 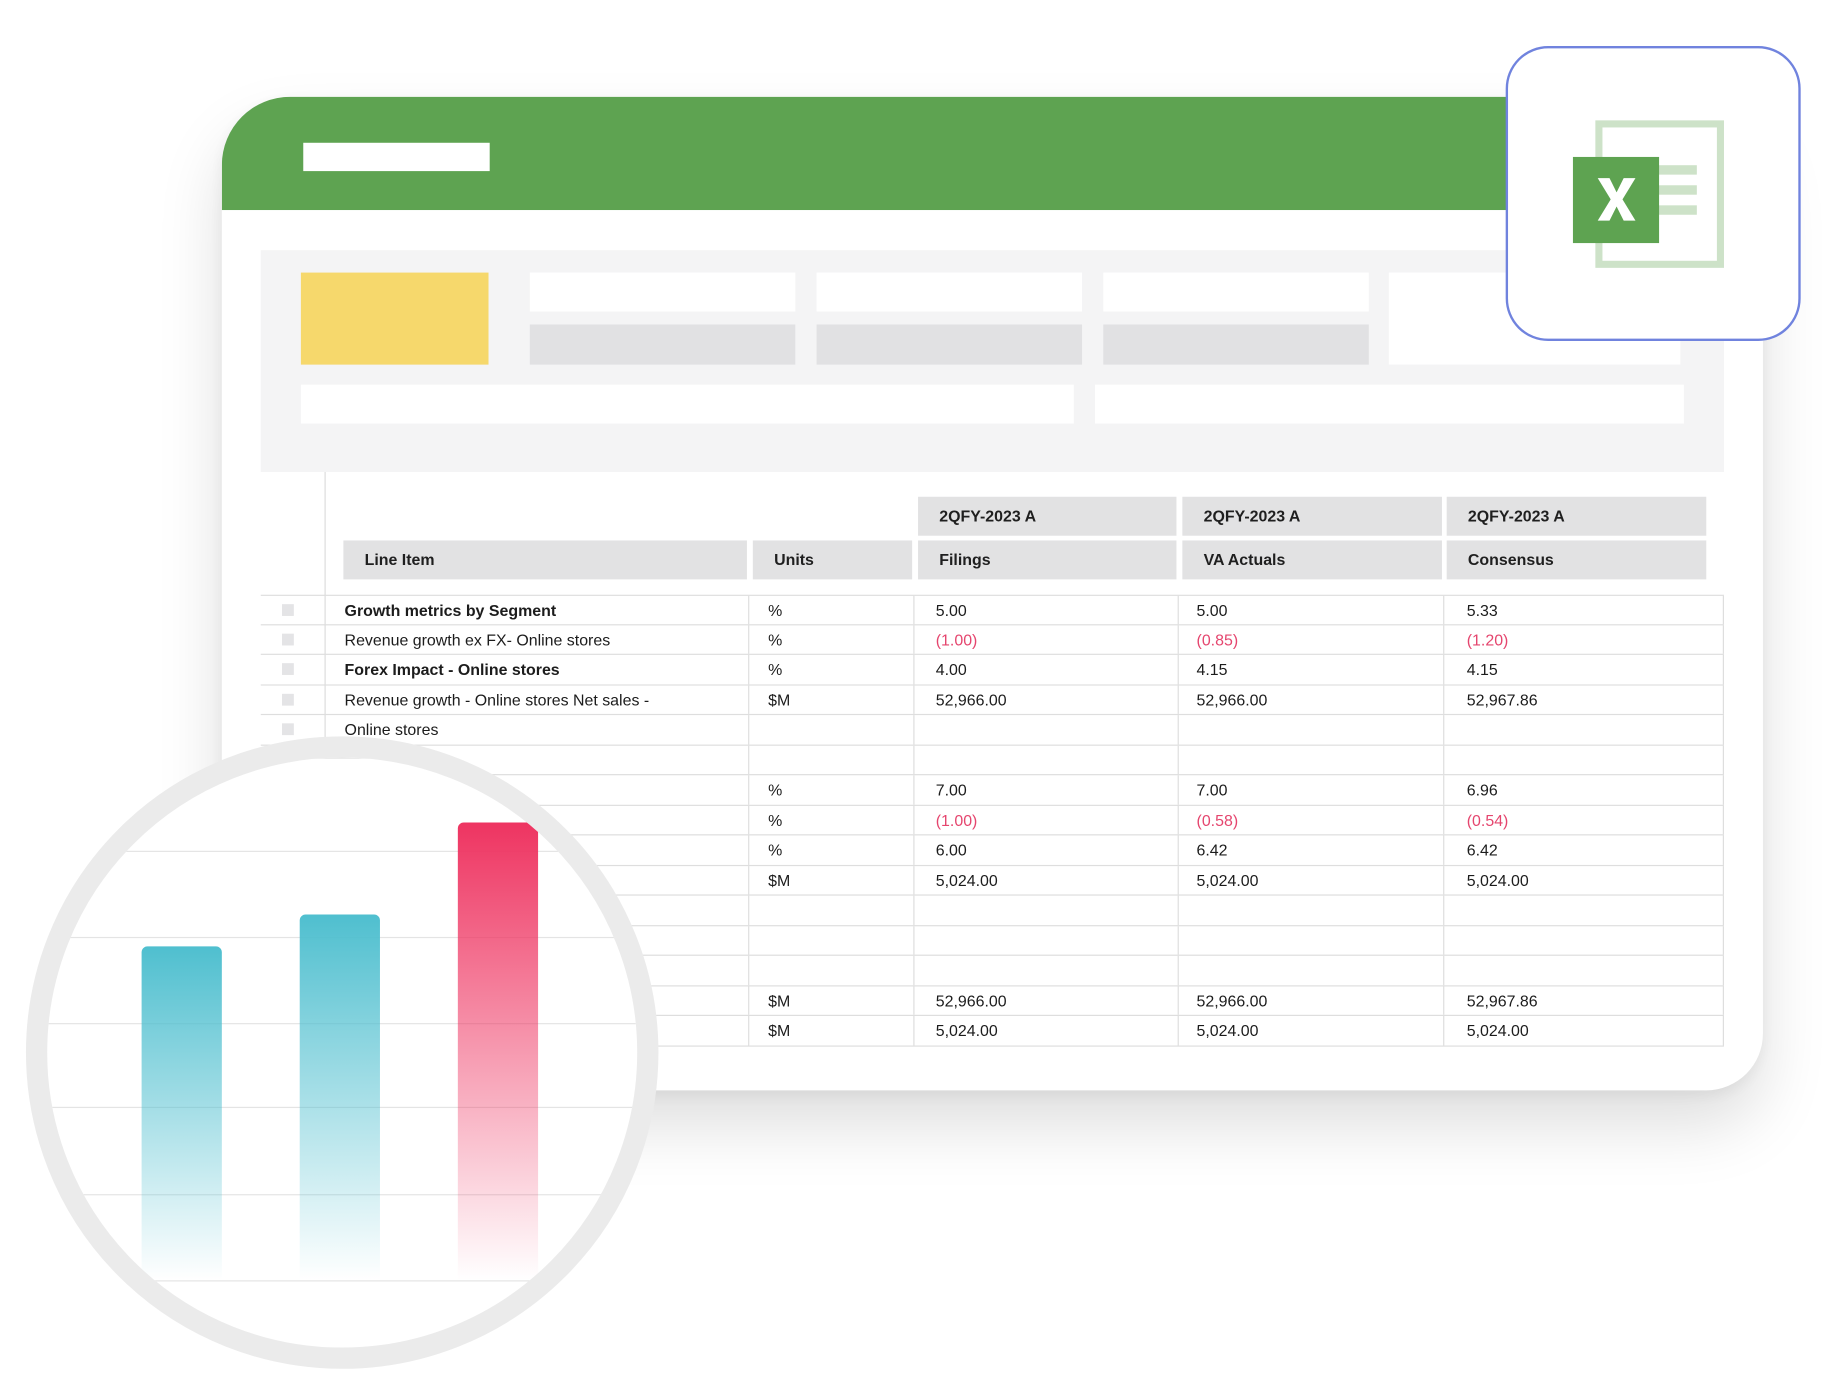 I want to click on va-actuals-cell: (0.58), so click(x=1217, y=820).